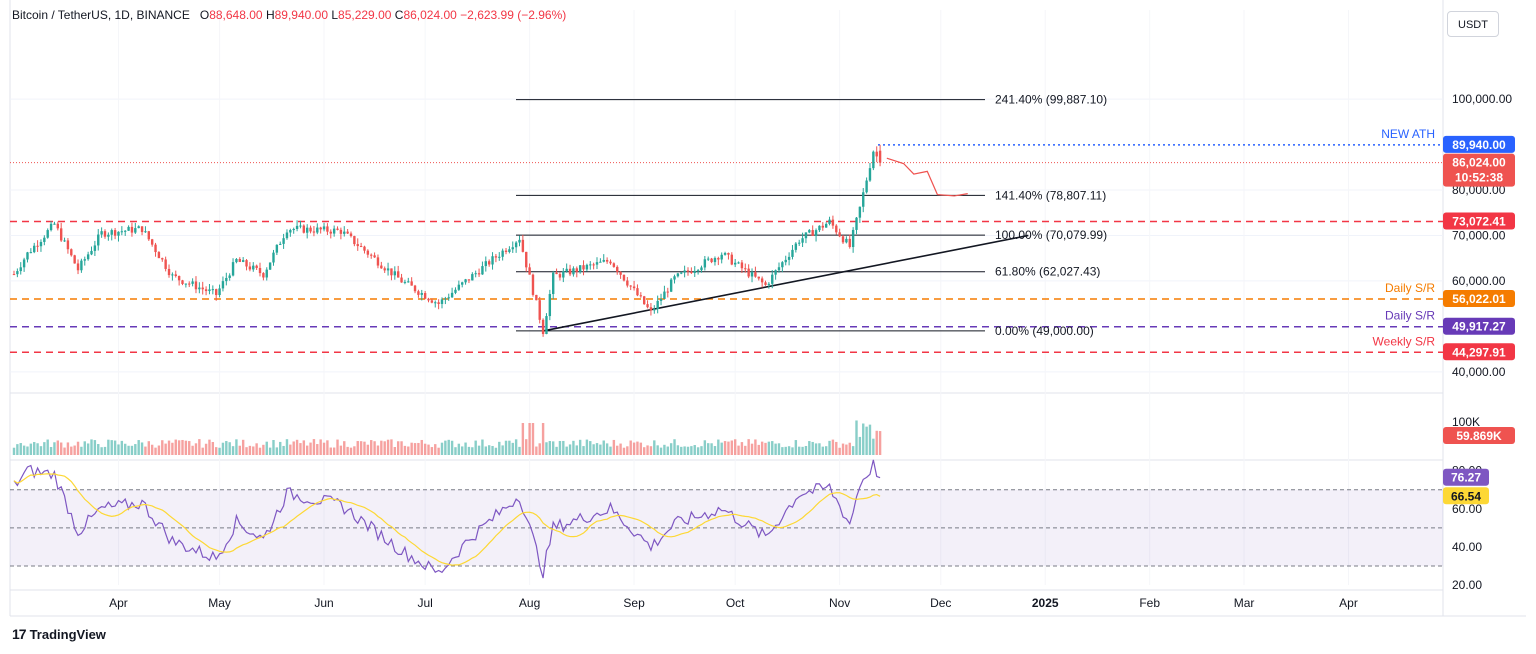 This screenshot has width=1536, height=654. Describe the element at coordinates (927, 177) in the screenshot. I see `projection-path` at that location.